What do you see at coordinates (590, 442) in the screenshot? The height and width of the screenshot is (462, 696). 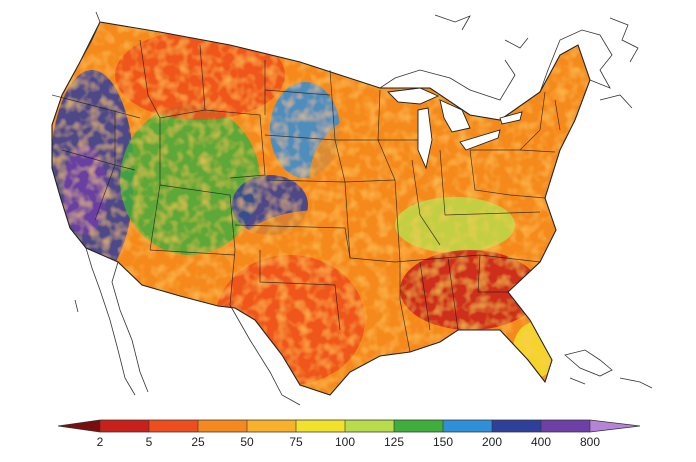 I see `colorbar-tick-label: 800` at bounding box center [590, 442].